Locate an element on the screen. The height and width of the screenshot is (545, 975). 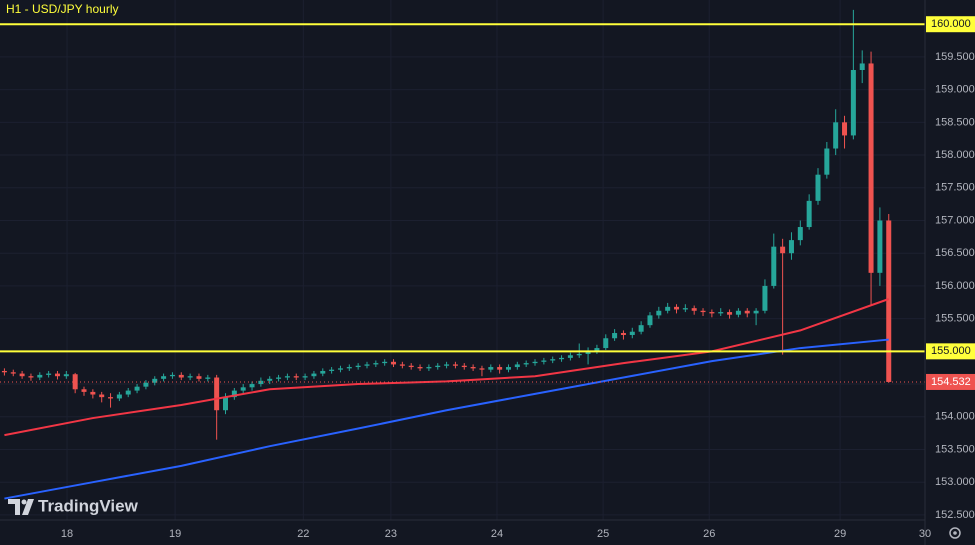
brand-name: TradingView is located at coordinates (88, 505).